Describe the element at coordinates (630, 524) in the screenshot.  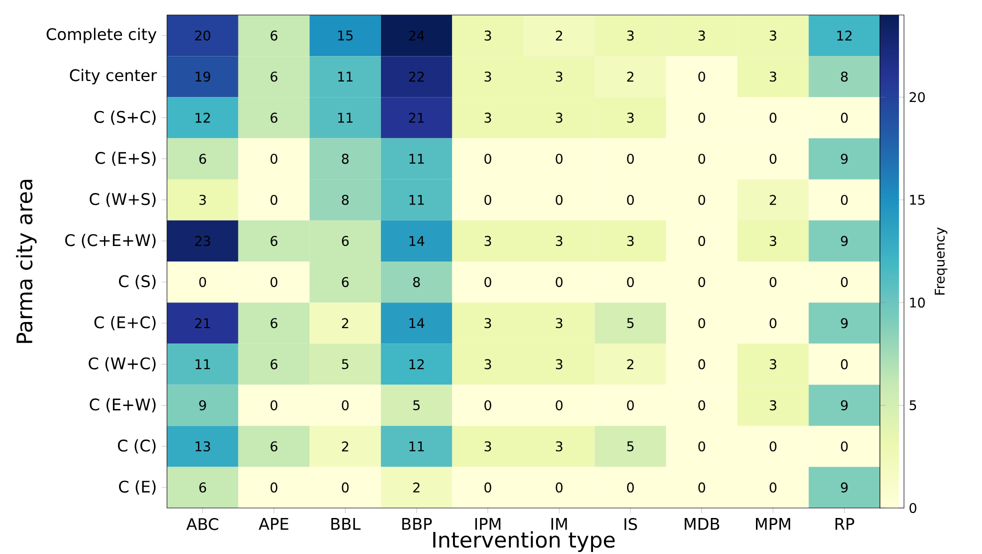
I see `x-tick-label: IS` at that location.